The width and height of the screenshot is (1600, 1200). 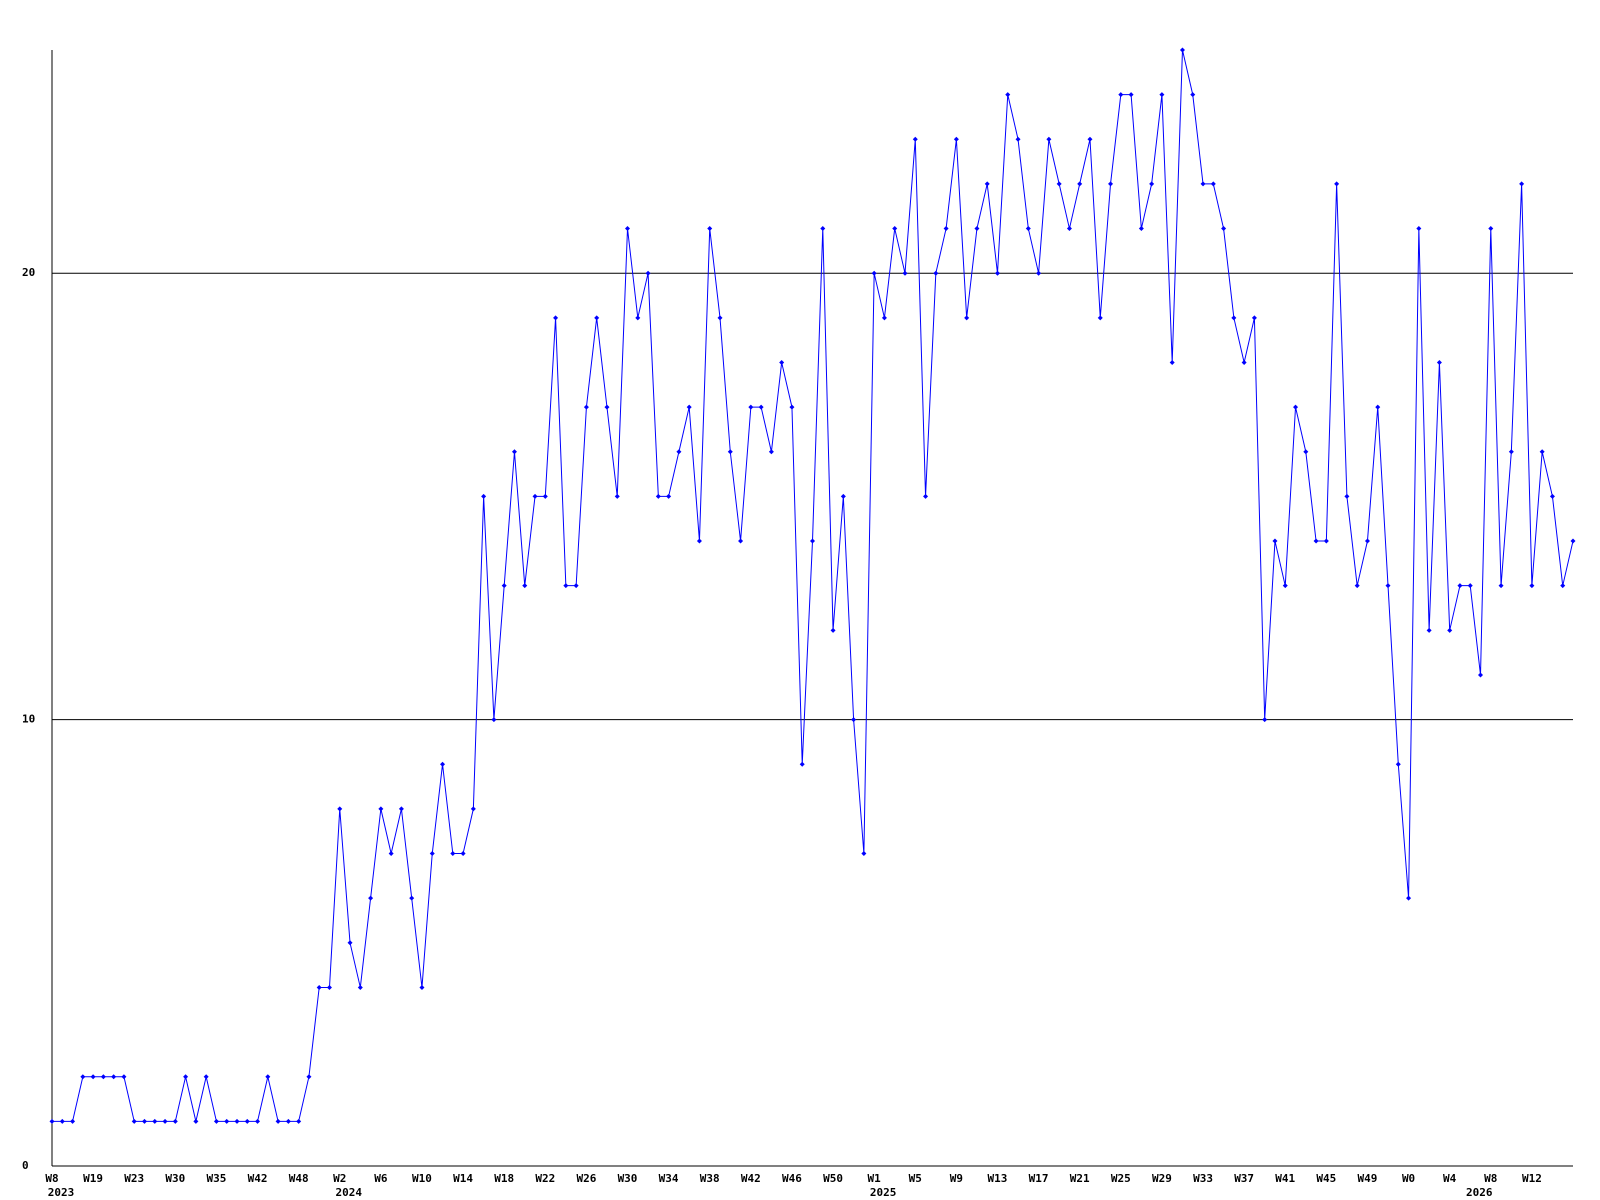 I want to click on x-tick-label: W19, so click(x=93, y=1178).